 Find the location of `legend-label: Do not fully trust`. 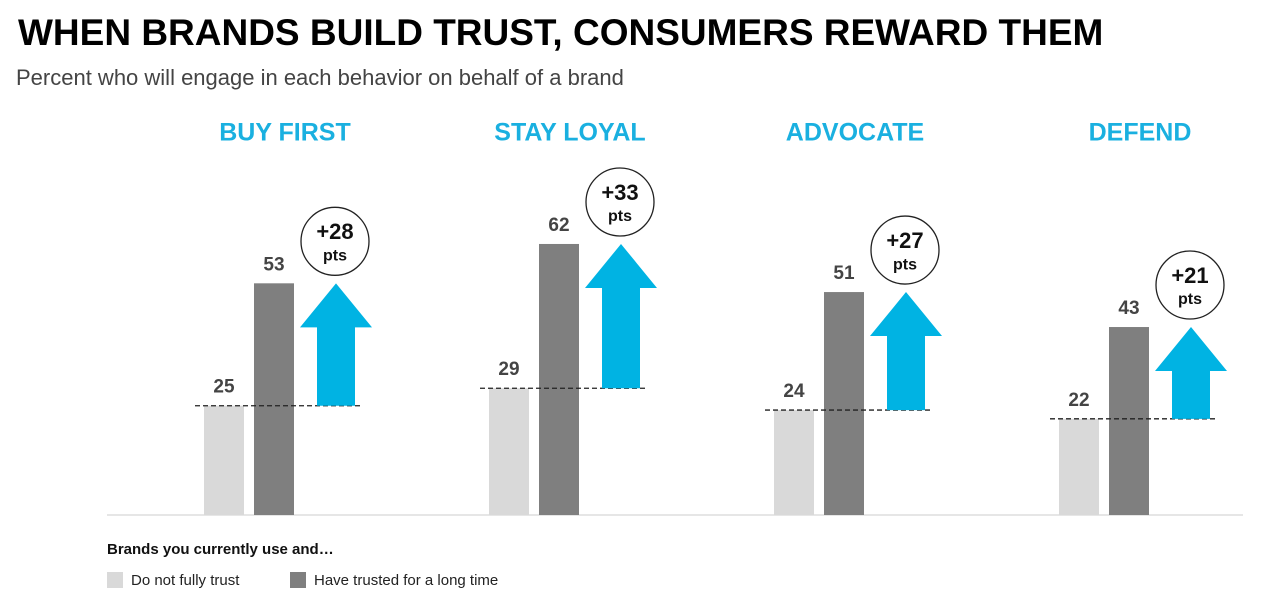

legend-label: Do not fully trust is located at coordinates (185, 580).